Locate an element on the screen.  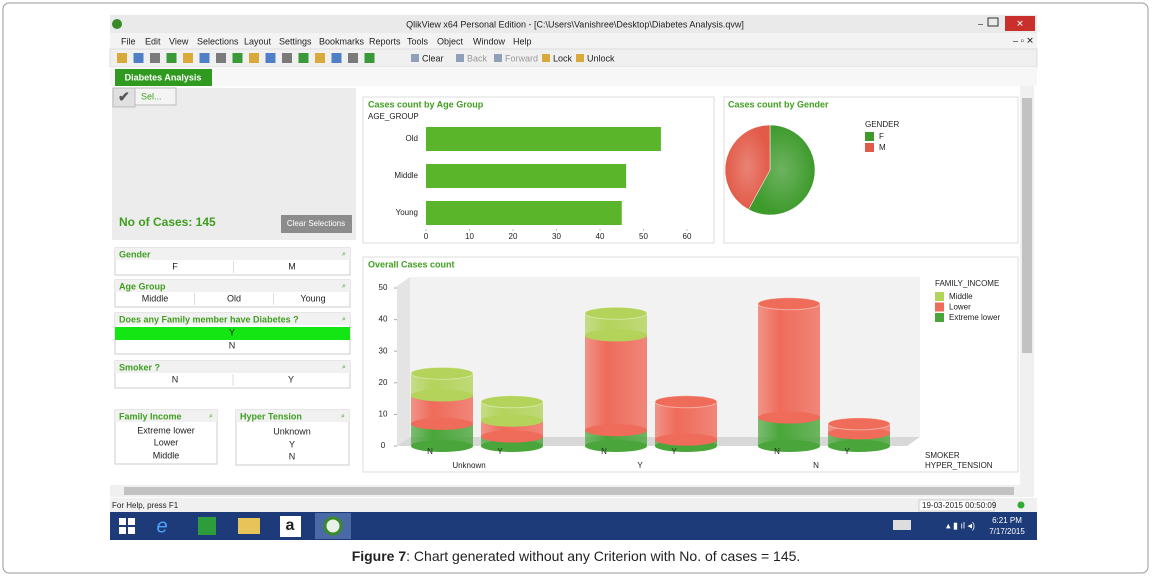
close-button is located at coordinates (1020, 23).